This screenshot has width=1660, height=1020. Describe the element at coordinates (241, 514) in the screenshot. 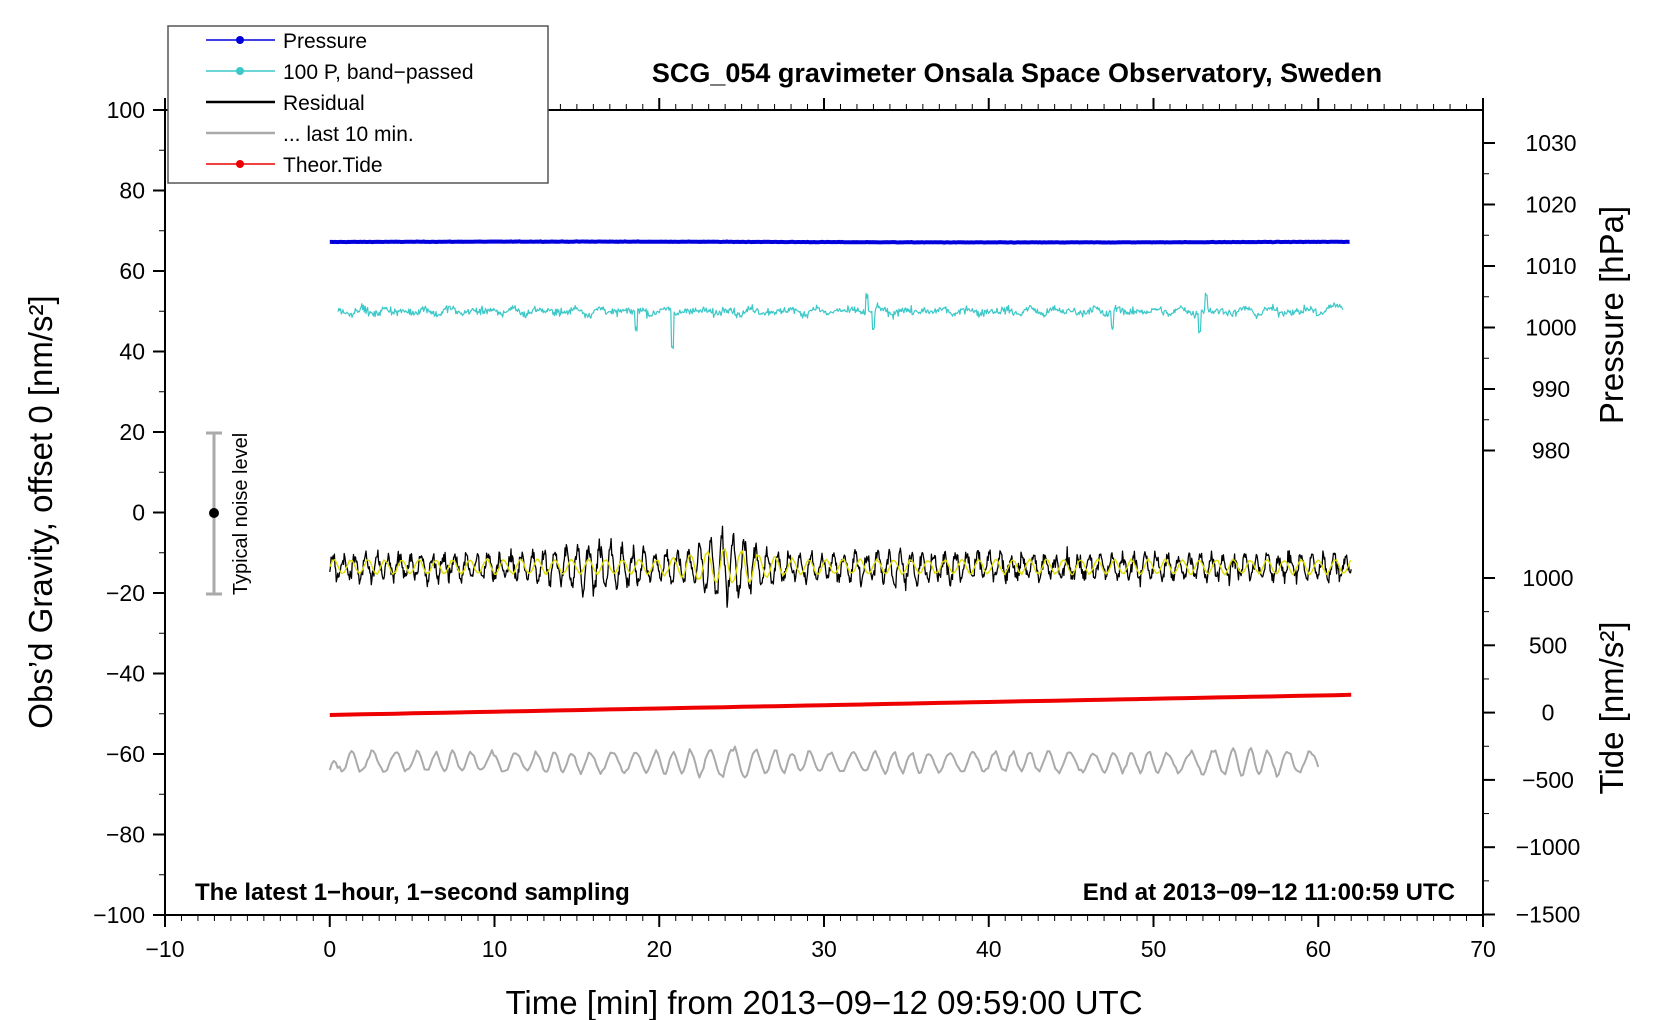

I see `noise-bar-label: Typical noise level` at that location.